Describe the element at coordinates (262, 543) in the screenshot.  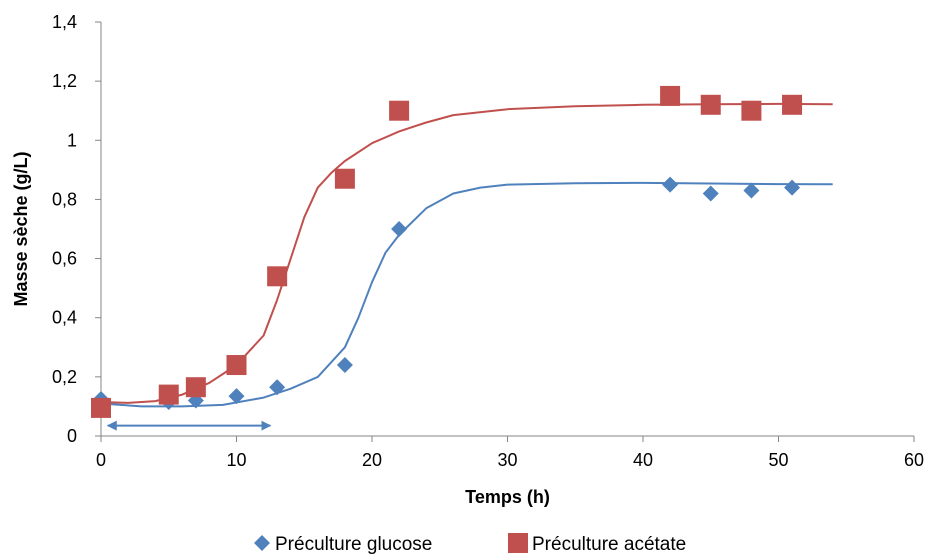
I see `legend-marker-glucose` at that location.